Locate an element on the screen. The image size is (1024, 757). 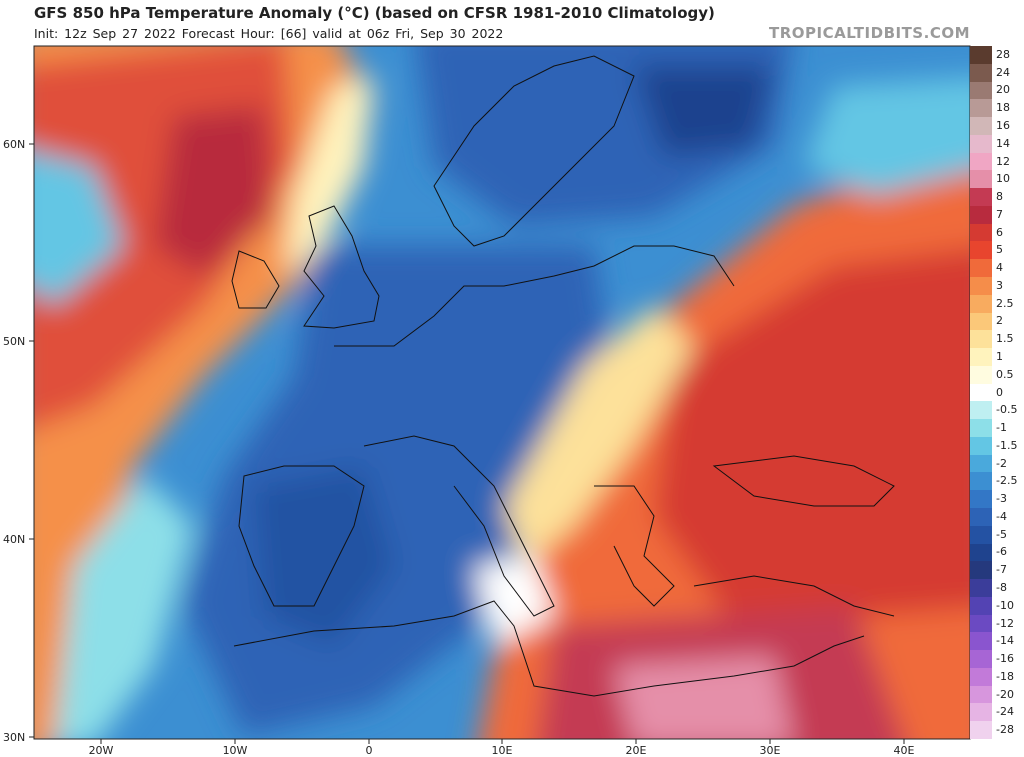
legend-label: -4 is located at coordinates (1001, 516).